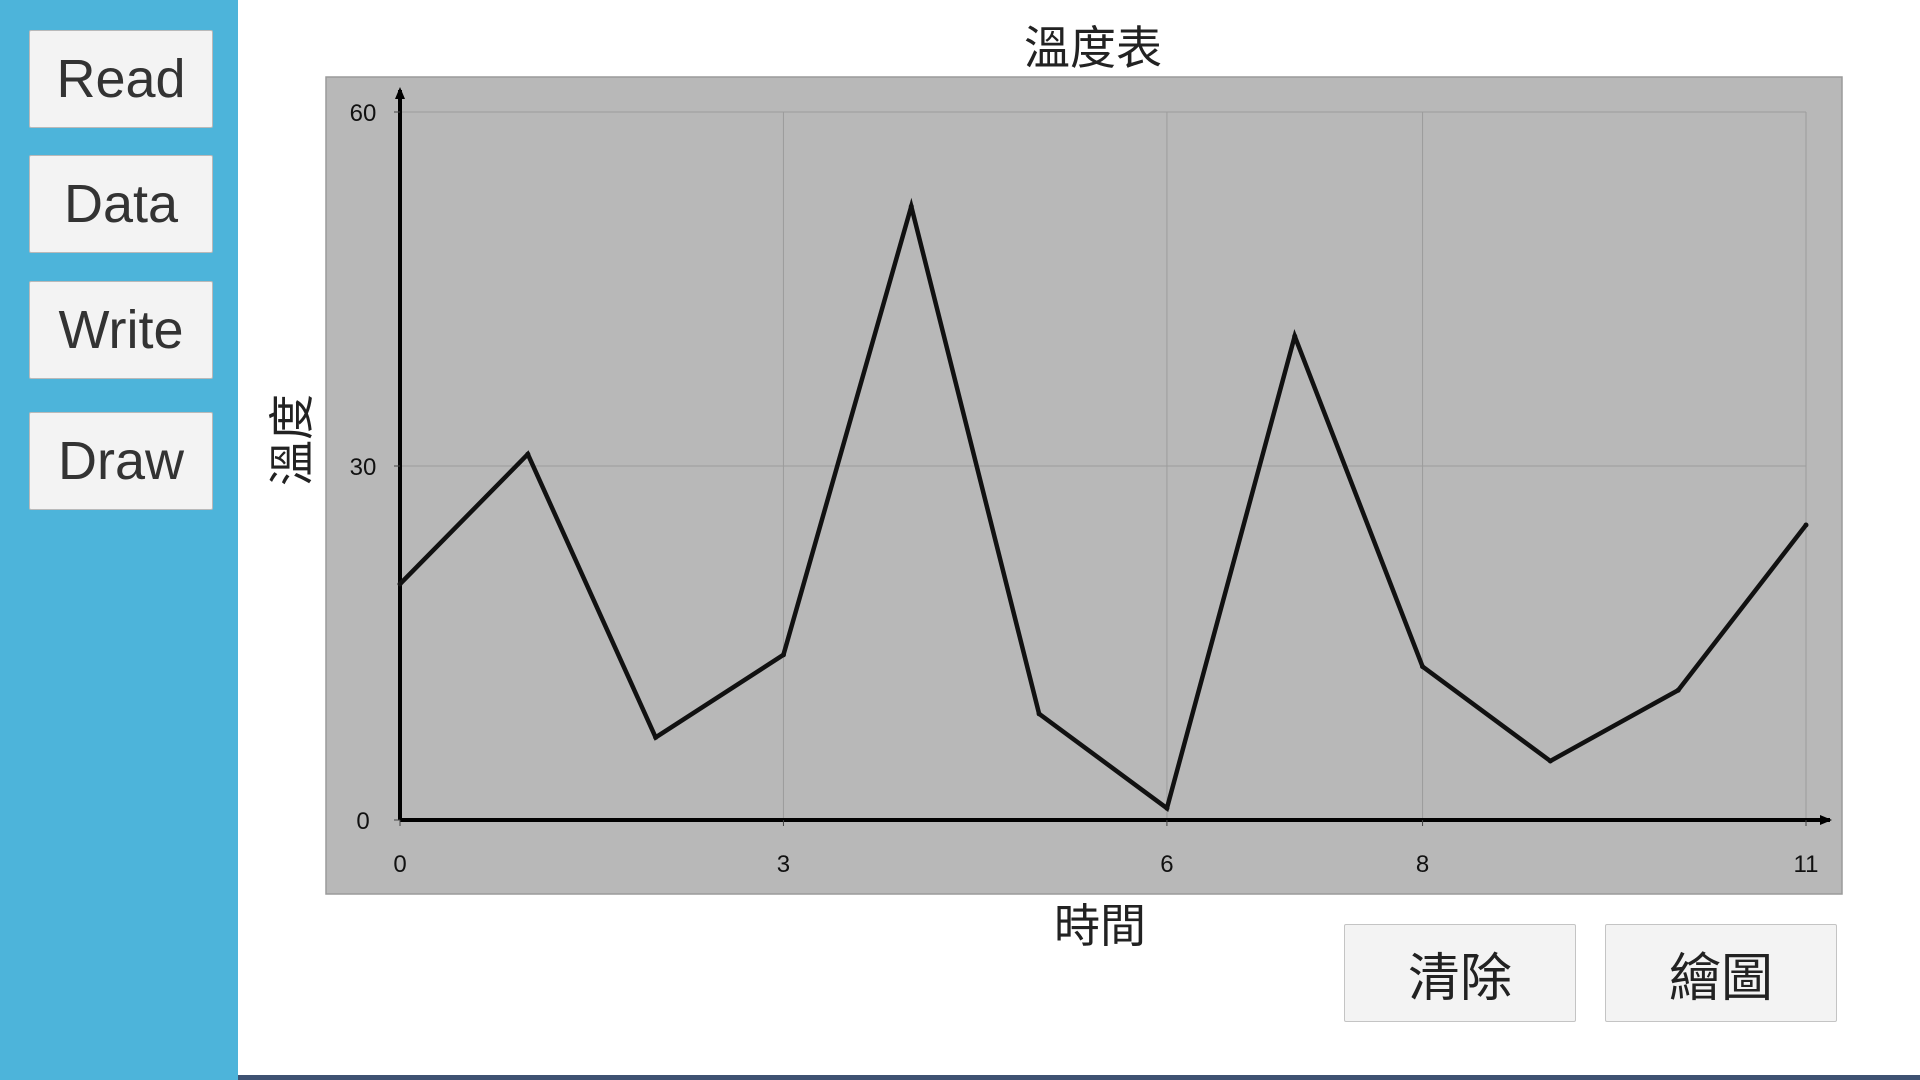 This screenshot has height=1080, width=1920. What do you see at coordinates (362, 821) in the screenshot?
I see `y-tick-label: 0` at bounding box center [362, 821].